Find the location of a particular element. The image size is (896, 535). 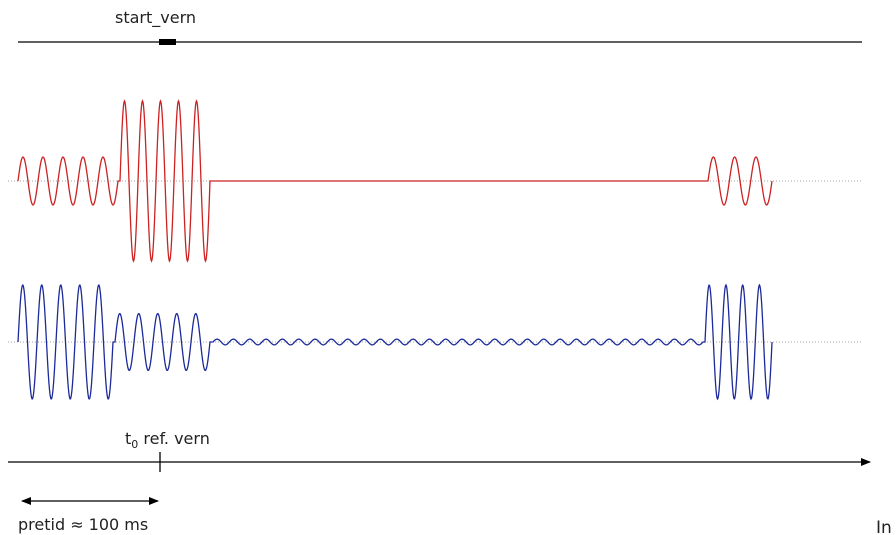

start-marker-label: start_vern is located at coordinates (155, 18).